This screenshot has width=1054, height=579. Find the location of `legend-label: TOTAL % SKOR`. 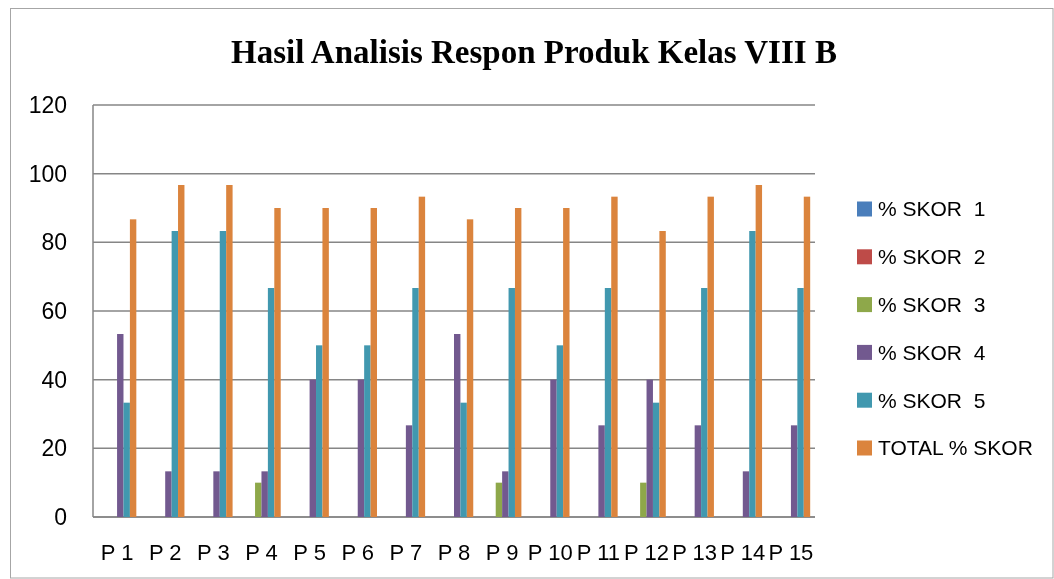

legend-label: TOTAL % SKOR is located at coordinates (955, 448).